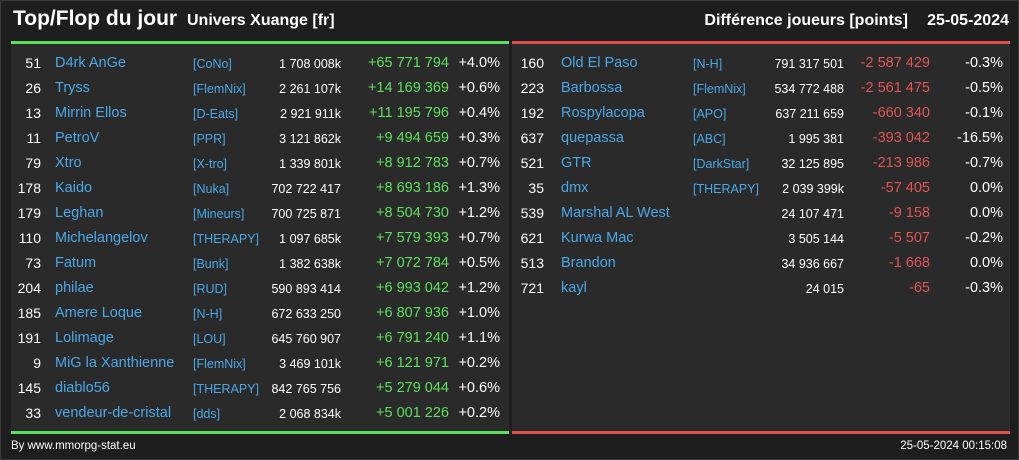  Describe the element at coordinates (984, 238) in the screenshot. I see `percent-change: -0.2%` at that location.